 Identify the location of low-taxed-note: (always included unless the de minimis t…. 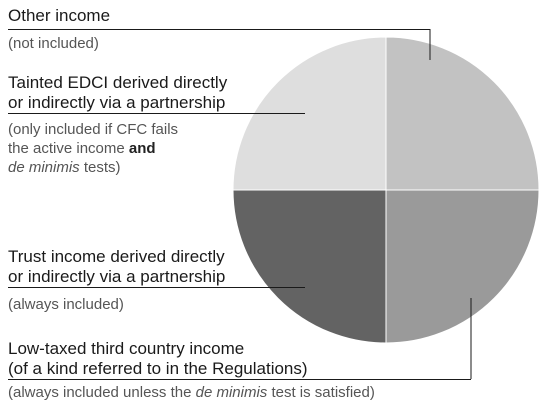
(191, 392).